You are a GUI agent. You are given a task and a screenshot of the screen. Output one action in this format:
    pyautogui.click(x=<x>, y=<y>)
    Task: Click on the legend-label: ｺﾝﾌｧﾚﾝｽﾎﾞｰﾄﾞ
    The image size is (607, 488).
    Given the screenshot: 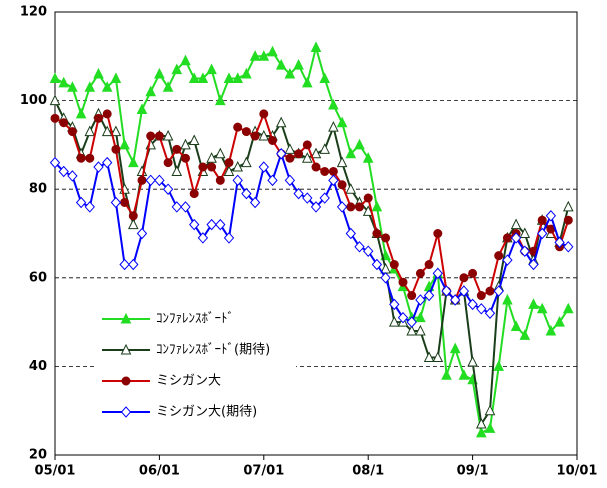 What is the action you would take?
    pyautogui.click(x=195, y=319)
    